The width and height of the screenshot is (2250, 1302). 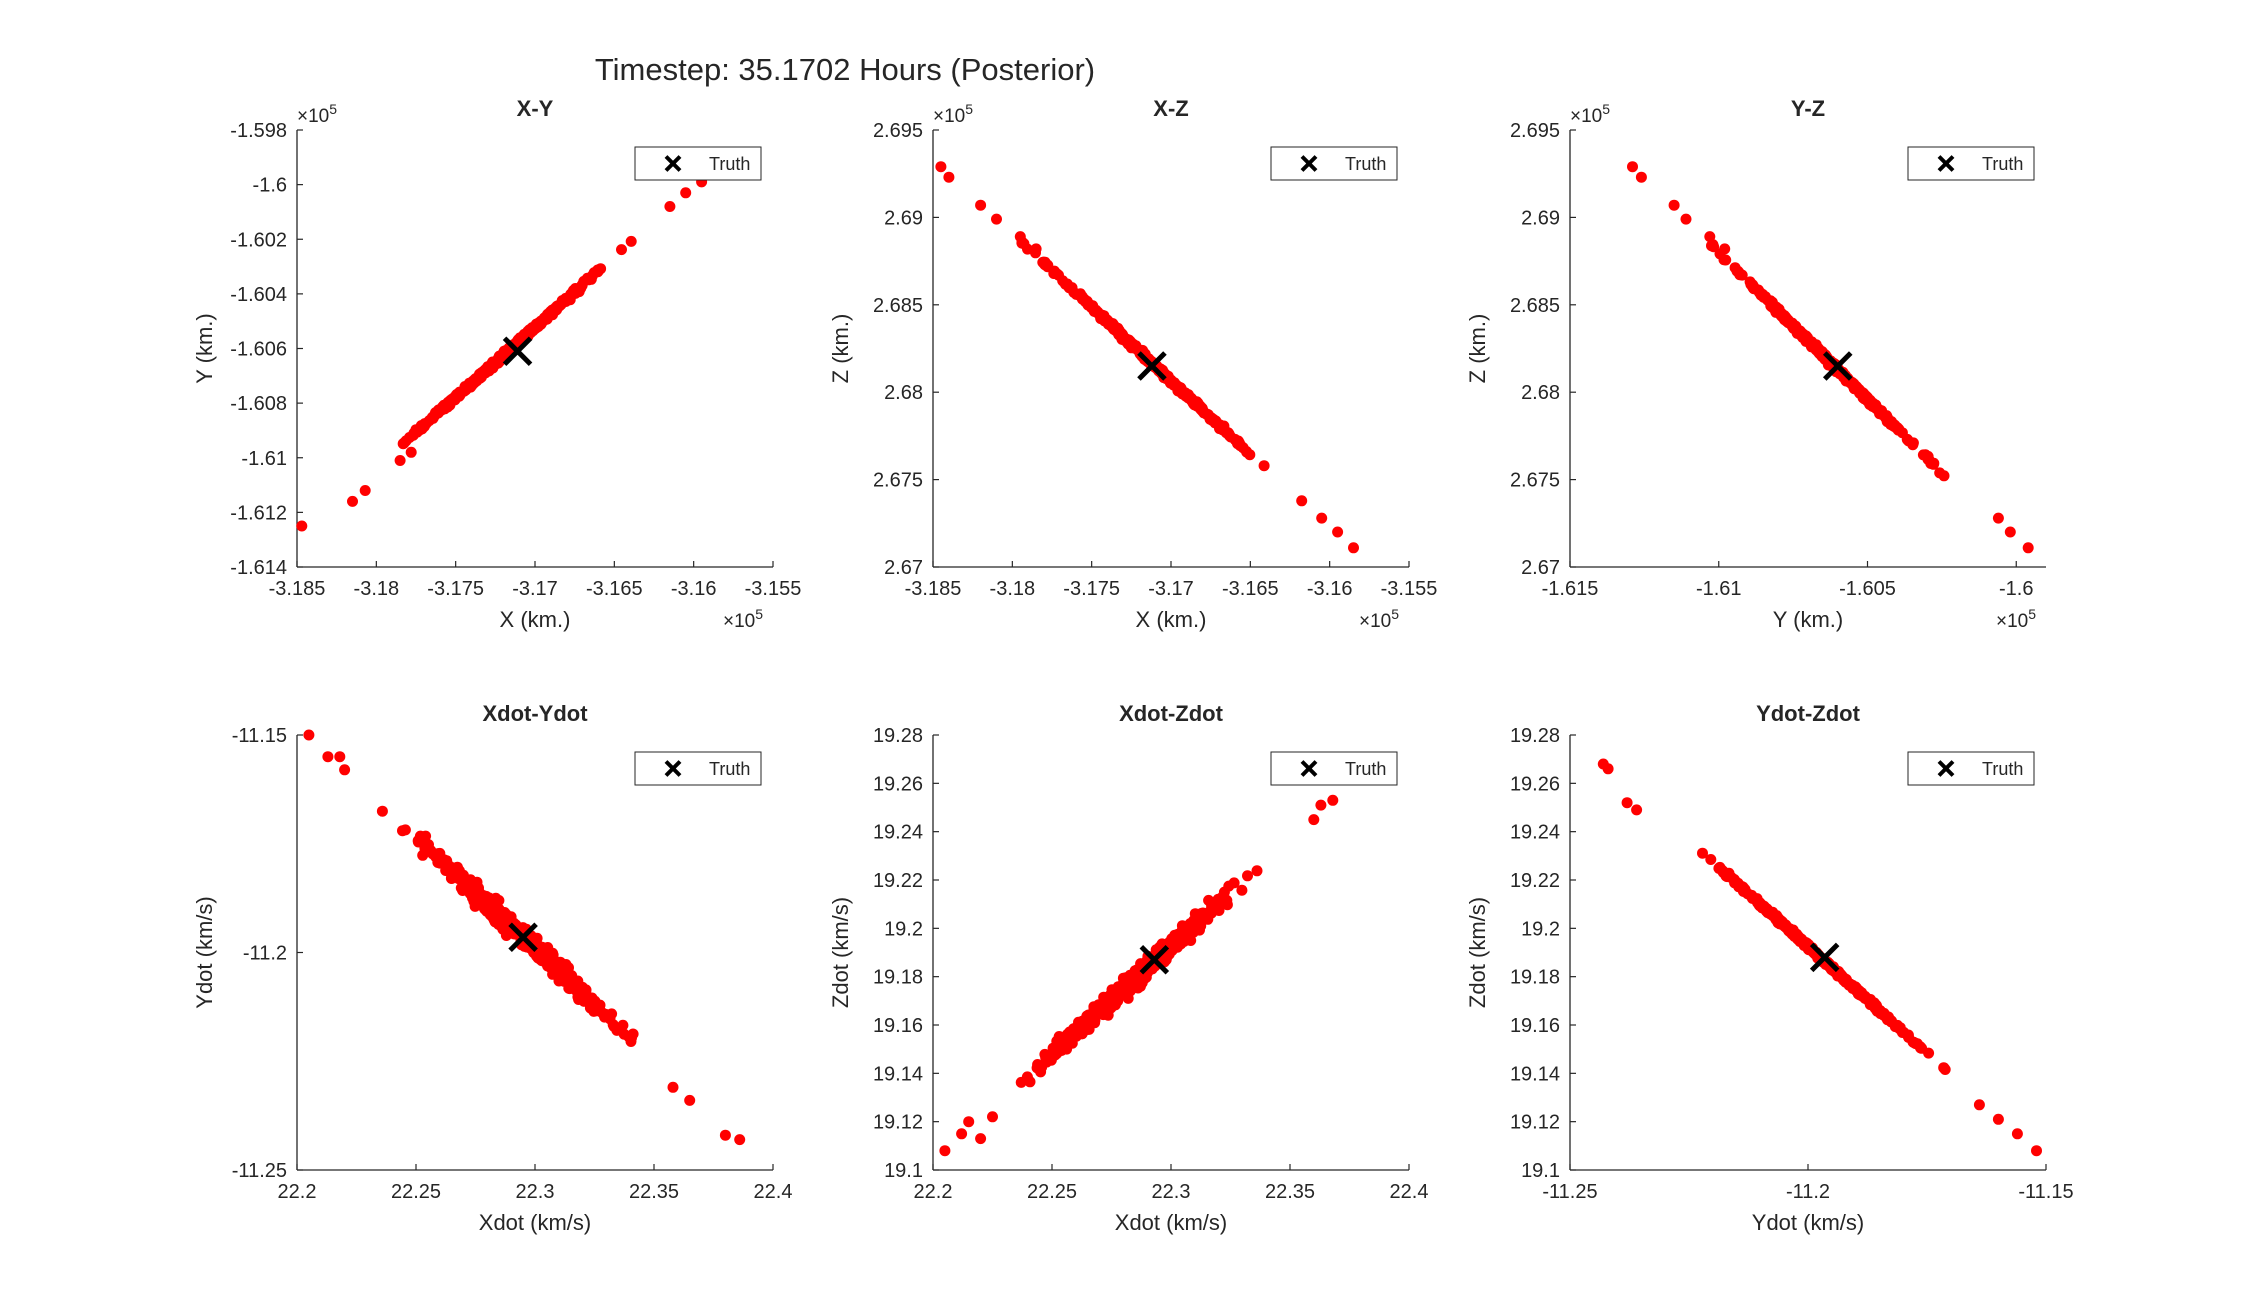 What do you see at coordinates (1290, 1192) in the screenshot?
I see `x-tick-label: 22.35` at bounding box center [1290, 1192].